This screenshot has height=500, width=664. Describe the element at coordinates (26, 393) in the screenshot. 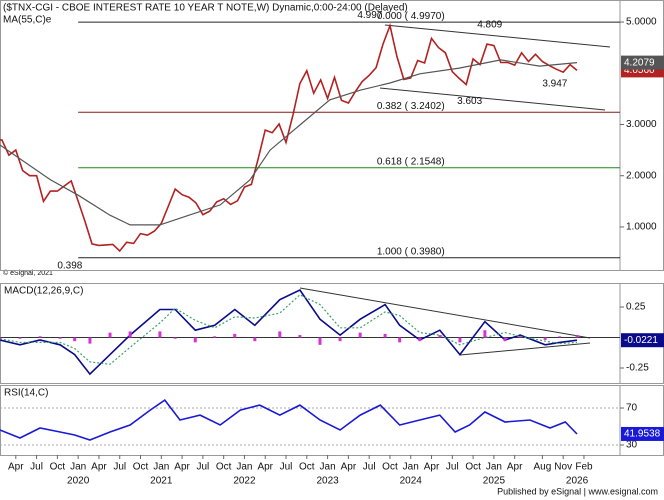

I see `rsi-title: RSI(14,C)` at that location.